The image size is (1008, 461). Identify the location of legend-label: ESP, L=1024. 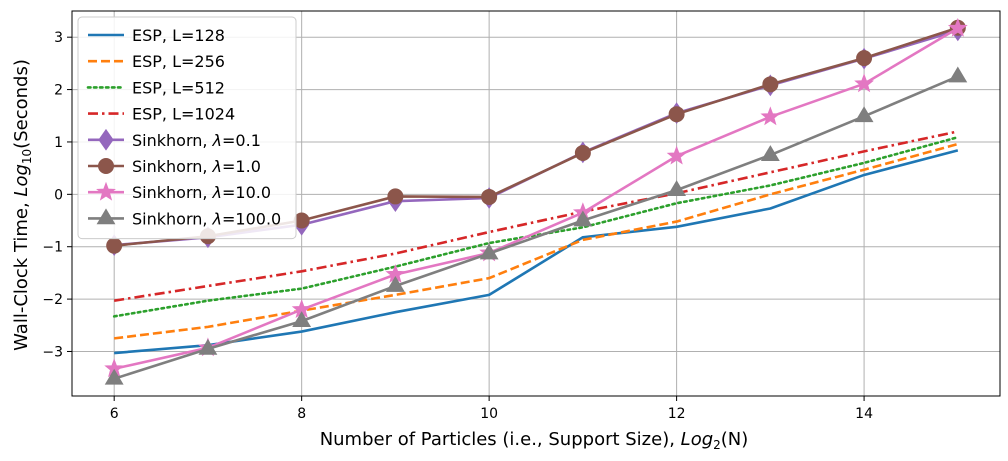
(183, 114).